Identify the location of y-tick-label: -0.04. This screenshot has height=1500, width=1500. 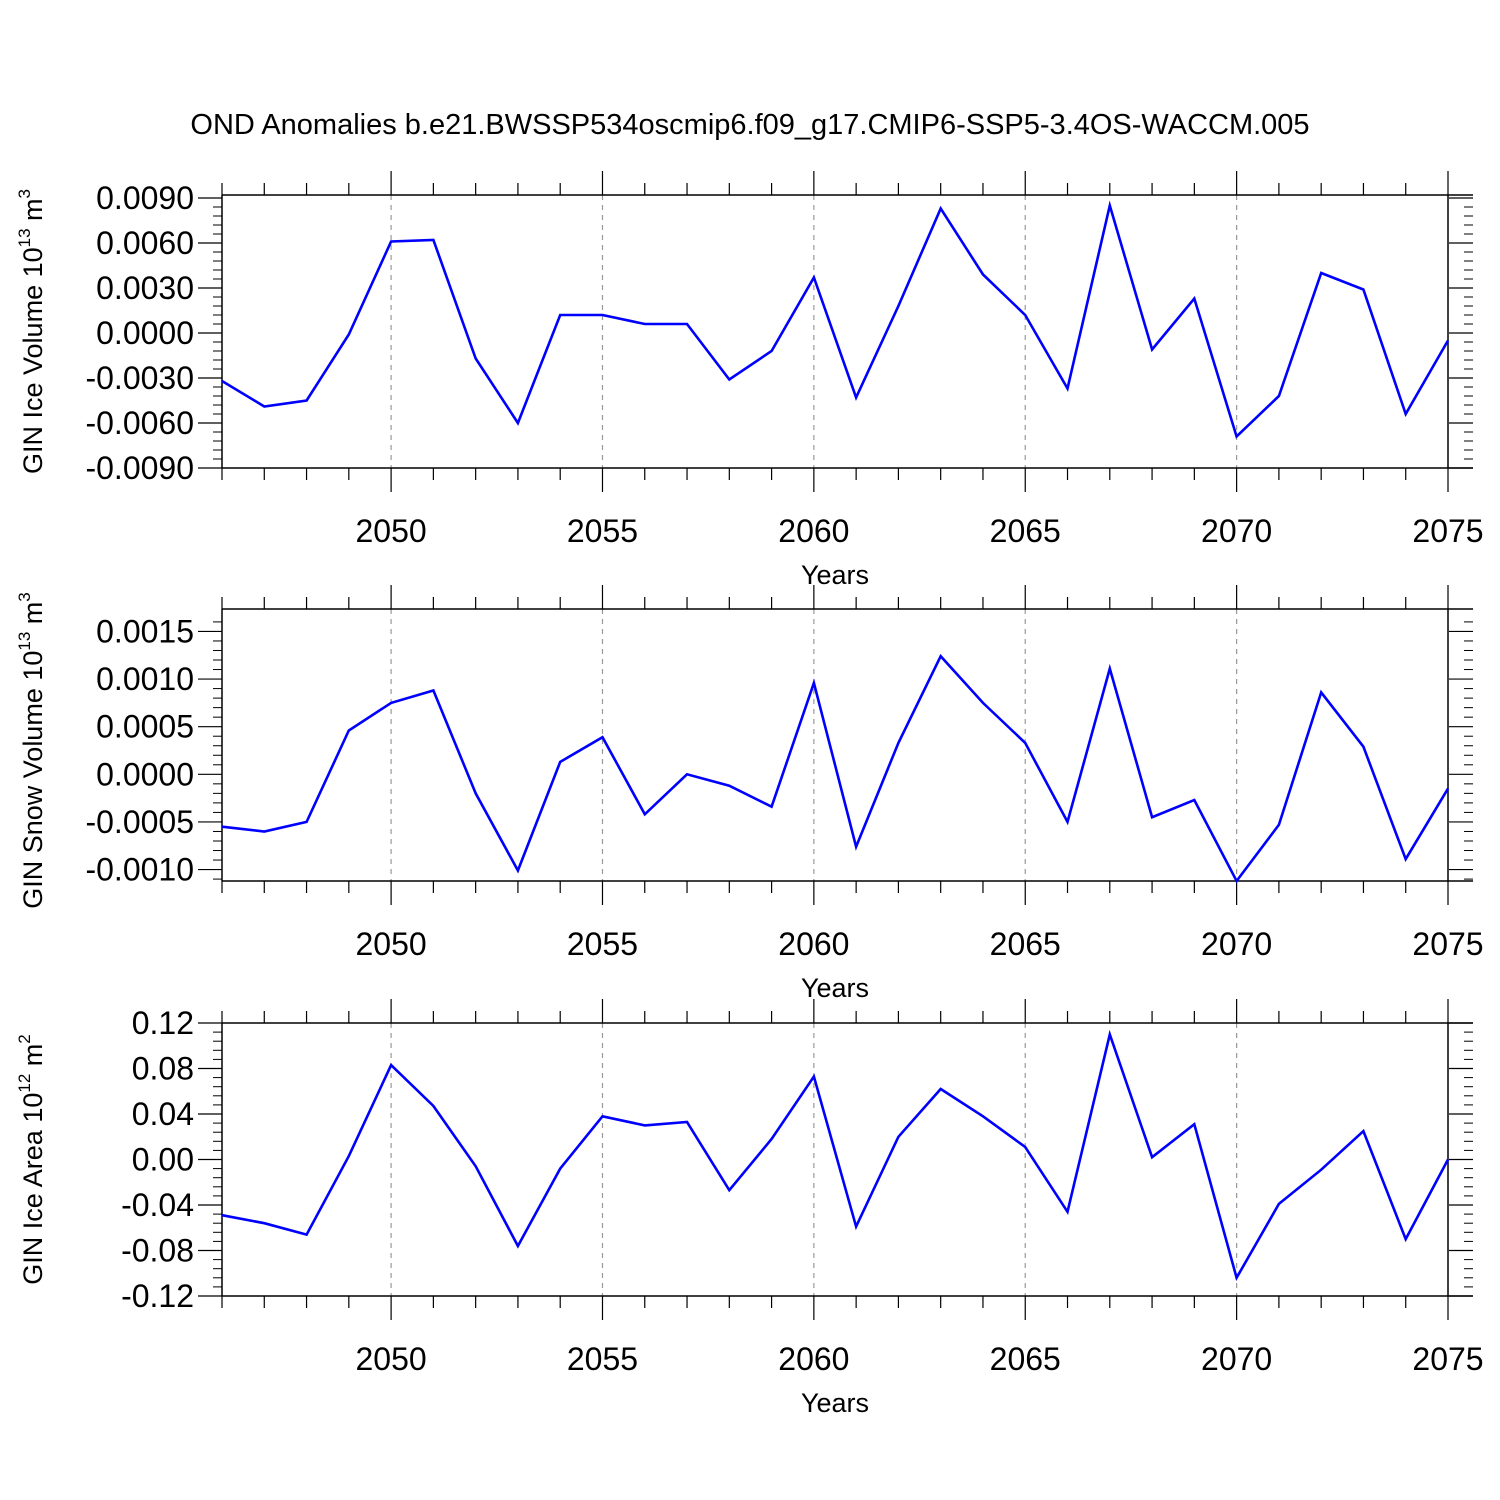
(157, 1205).